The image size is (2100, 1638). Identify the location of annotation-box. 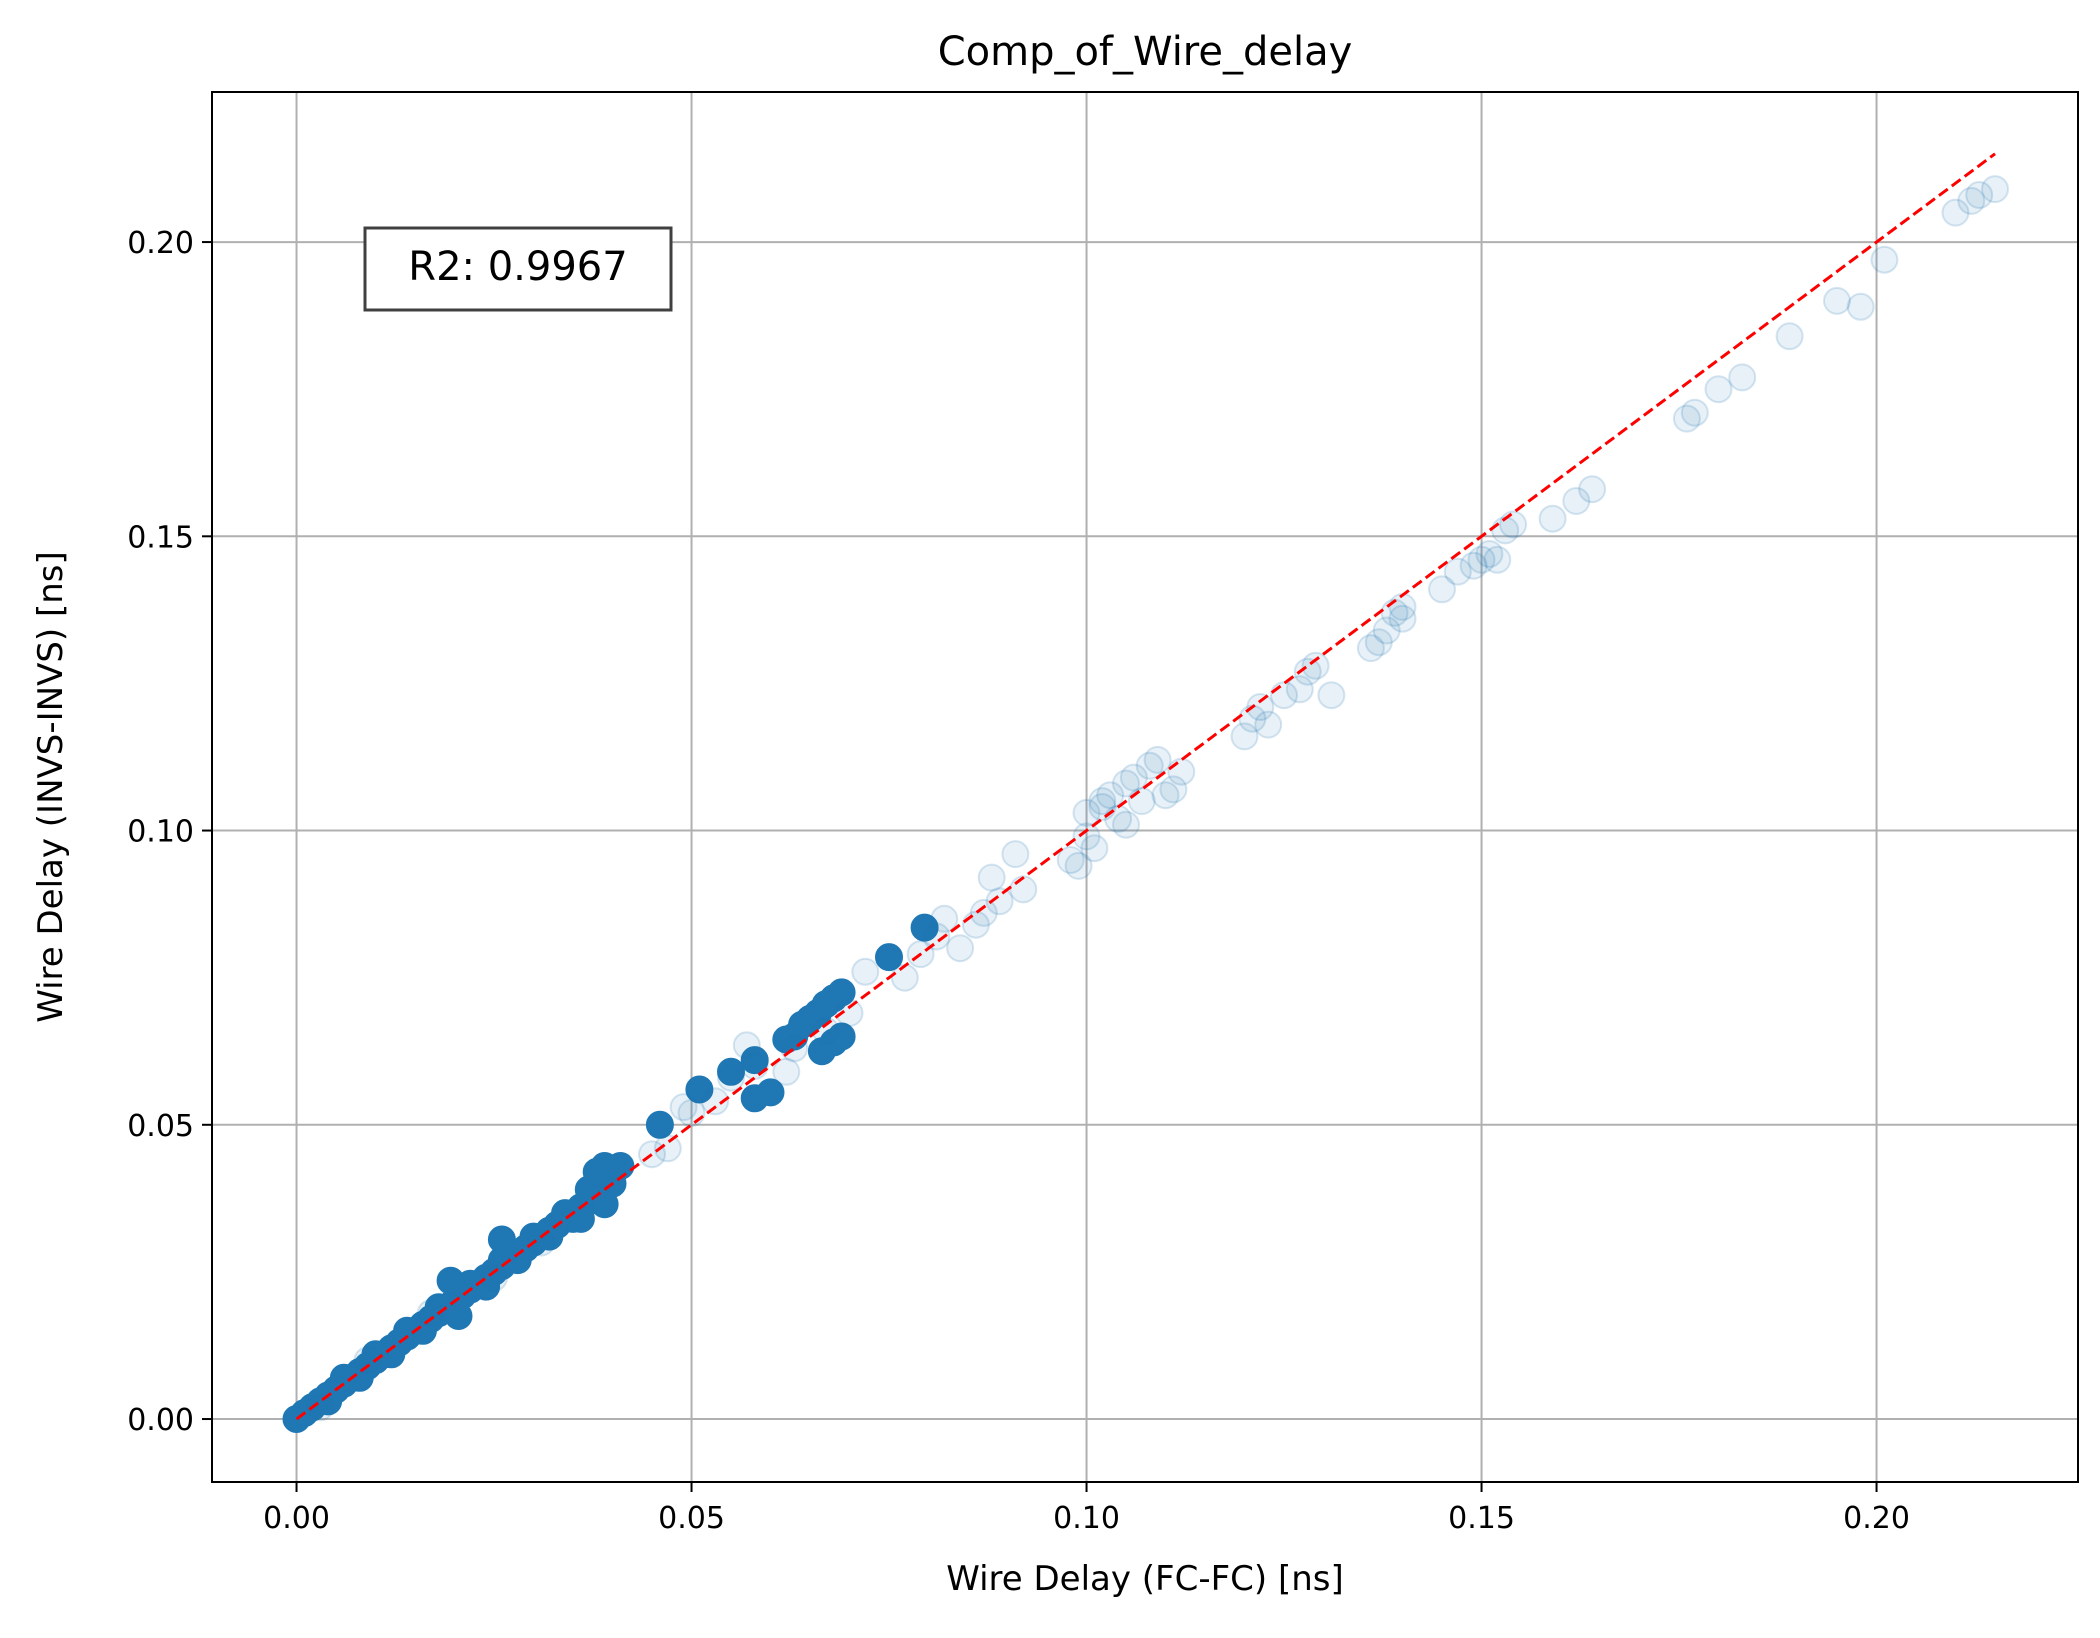
(518, 269).